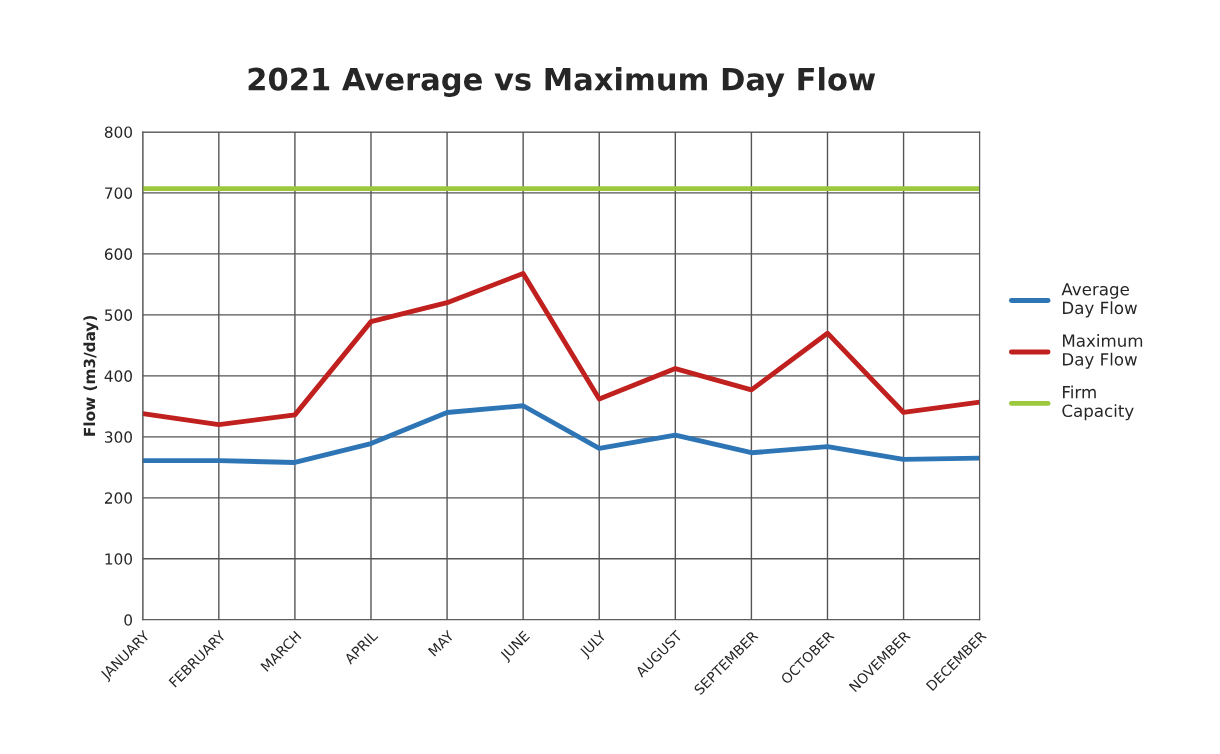  Describe the element at coordinates (118, 193) in the screenshot. I see `y-tick-label: 700` at that location.